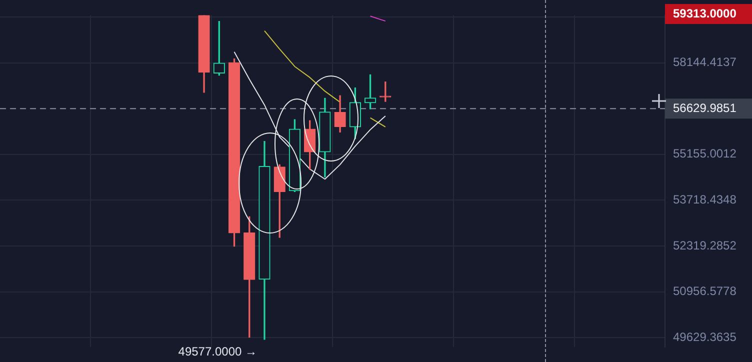  I want to click on annotation: 49577.0000 →, so click(217, 351).